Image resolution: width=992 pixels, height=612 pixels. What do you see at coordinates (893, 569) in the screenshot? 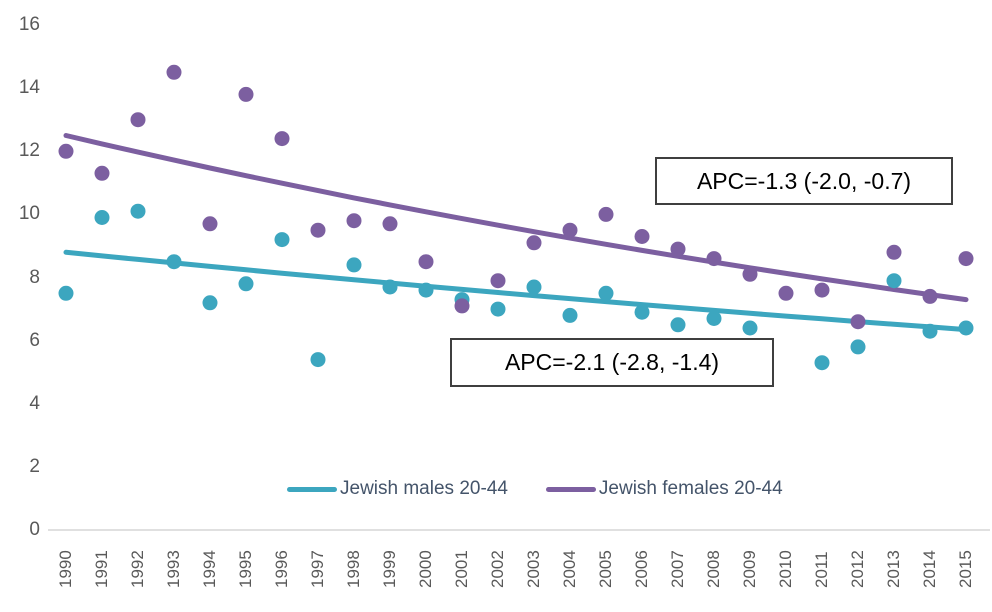
I see `x-tick-label-2013: 2013` at bounding box center [893, 569].